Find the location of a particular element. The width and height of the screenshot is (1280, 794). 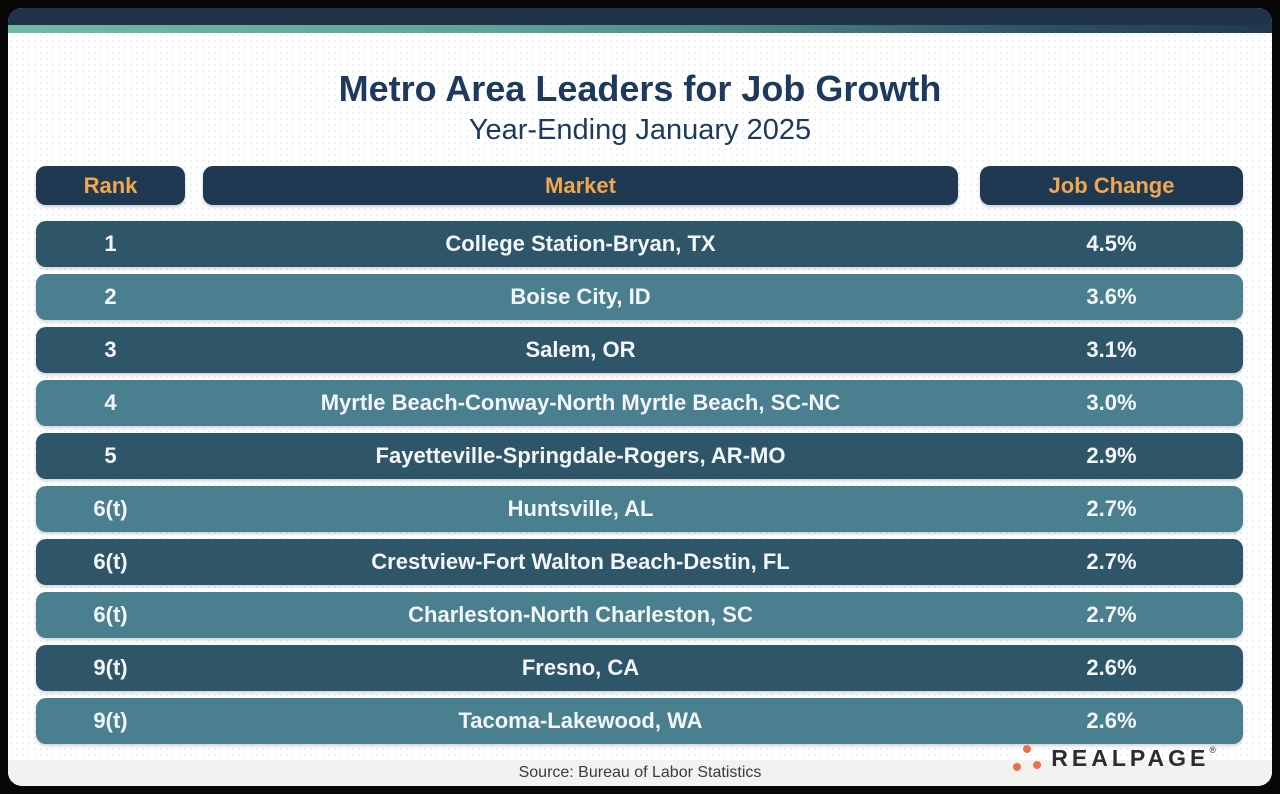

rank-cell: 4 is located at coordinates (110, 402).